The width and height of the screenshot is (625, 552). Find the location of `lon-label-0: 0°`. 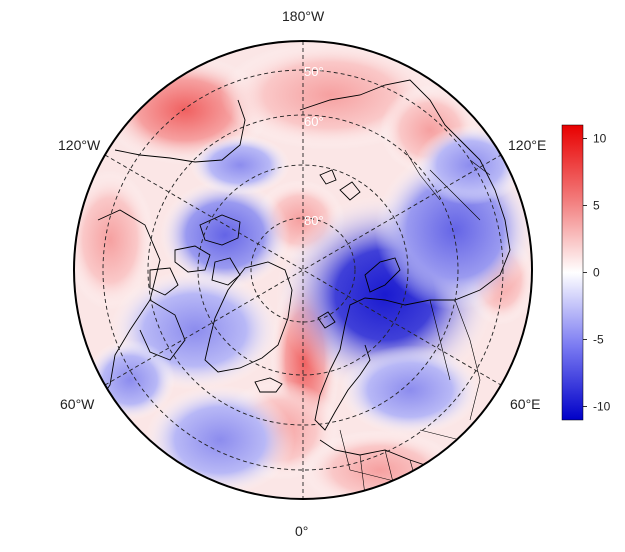

lon-label-0: 0° is located at coordinates (302, 531).